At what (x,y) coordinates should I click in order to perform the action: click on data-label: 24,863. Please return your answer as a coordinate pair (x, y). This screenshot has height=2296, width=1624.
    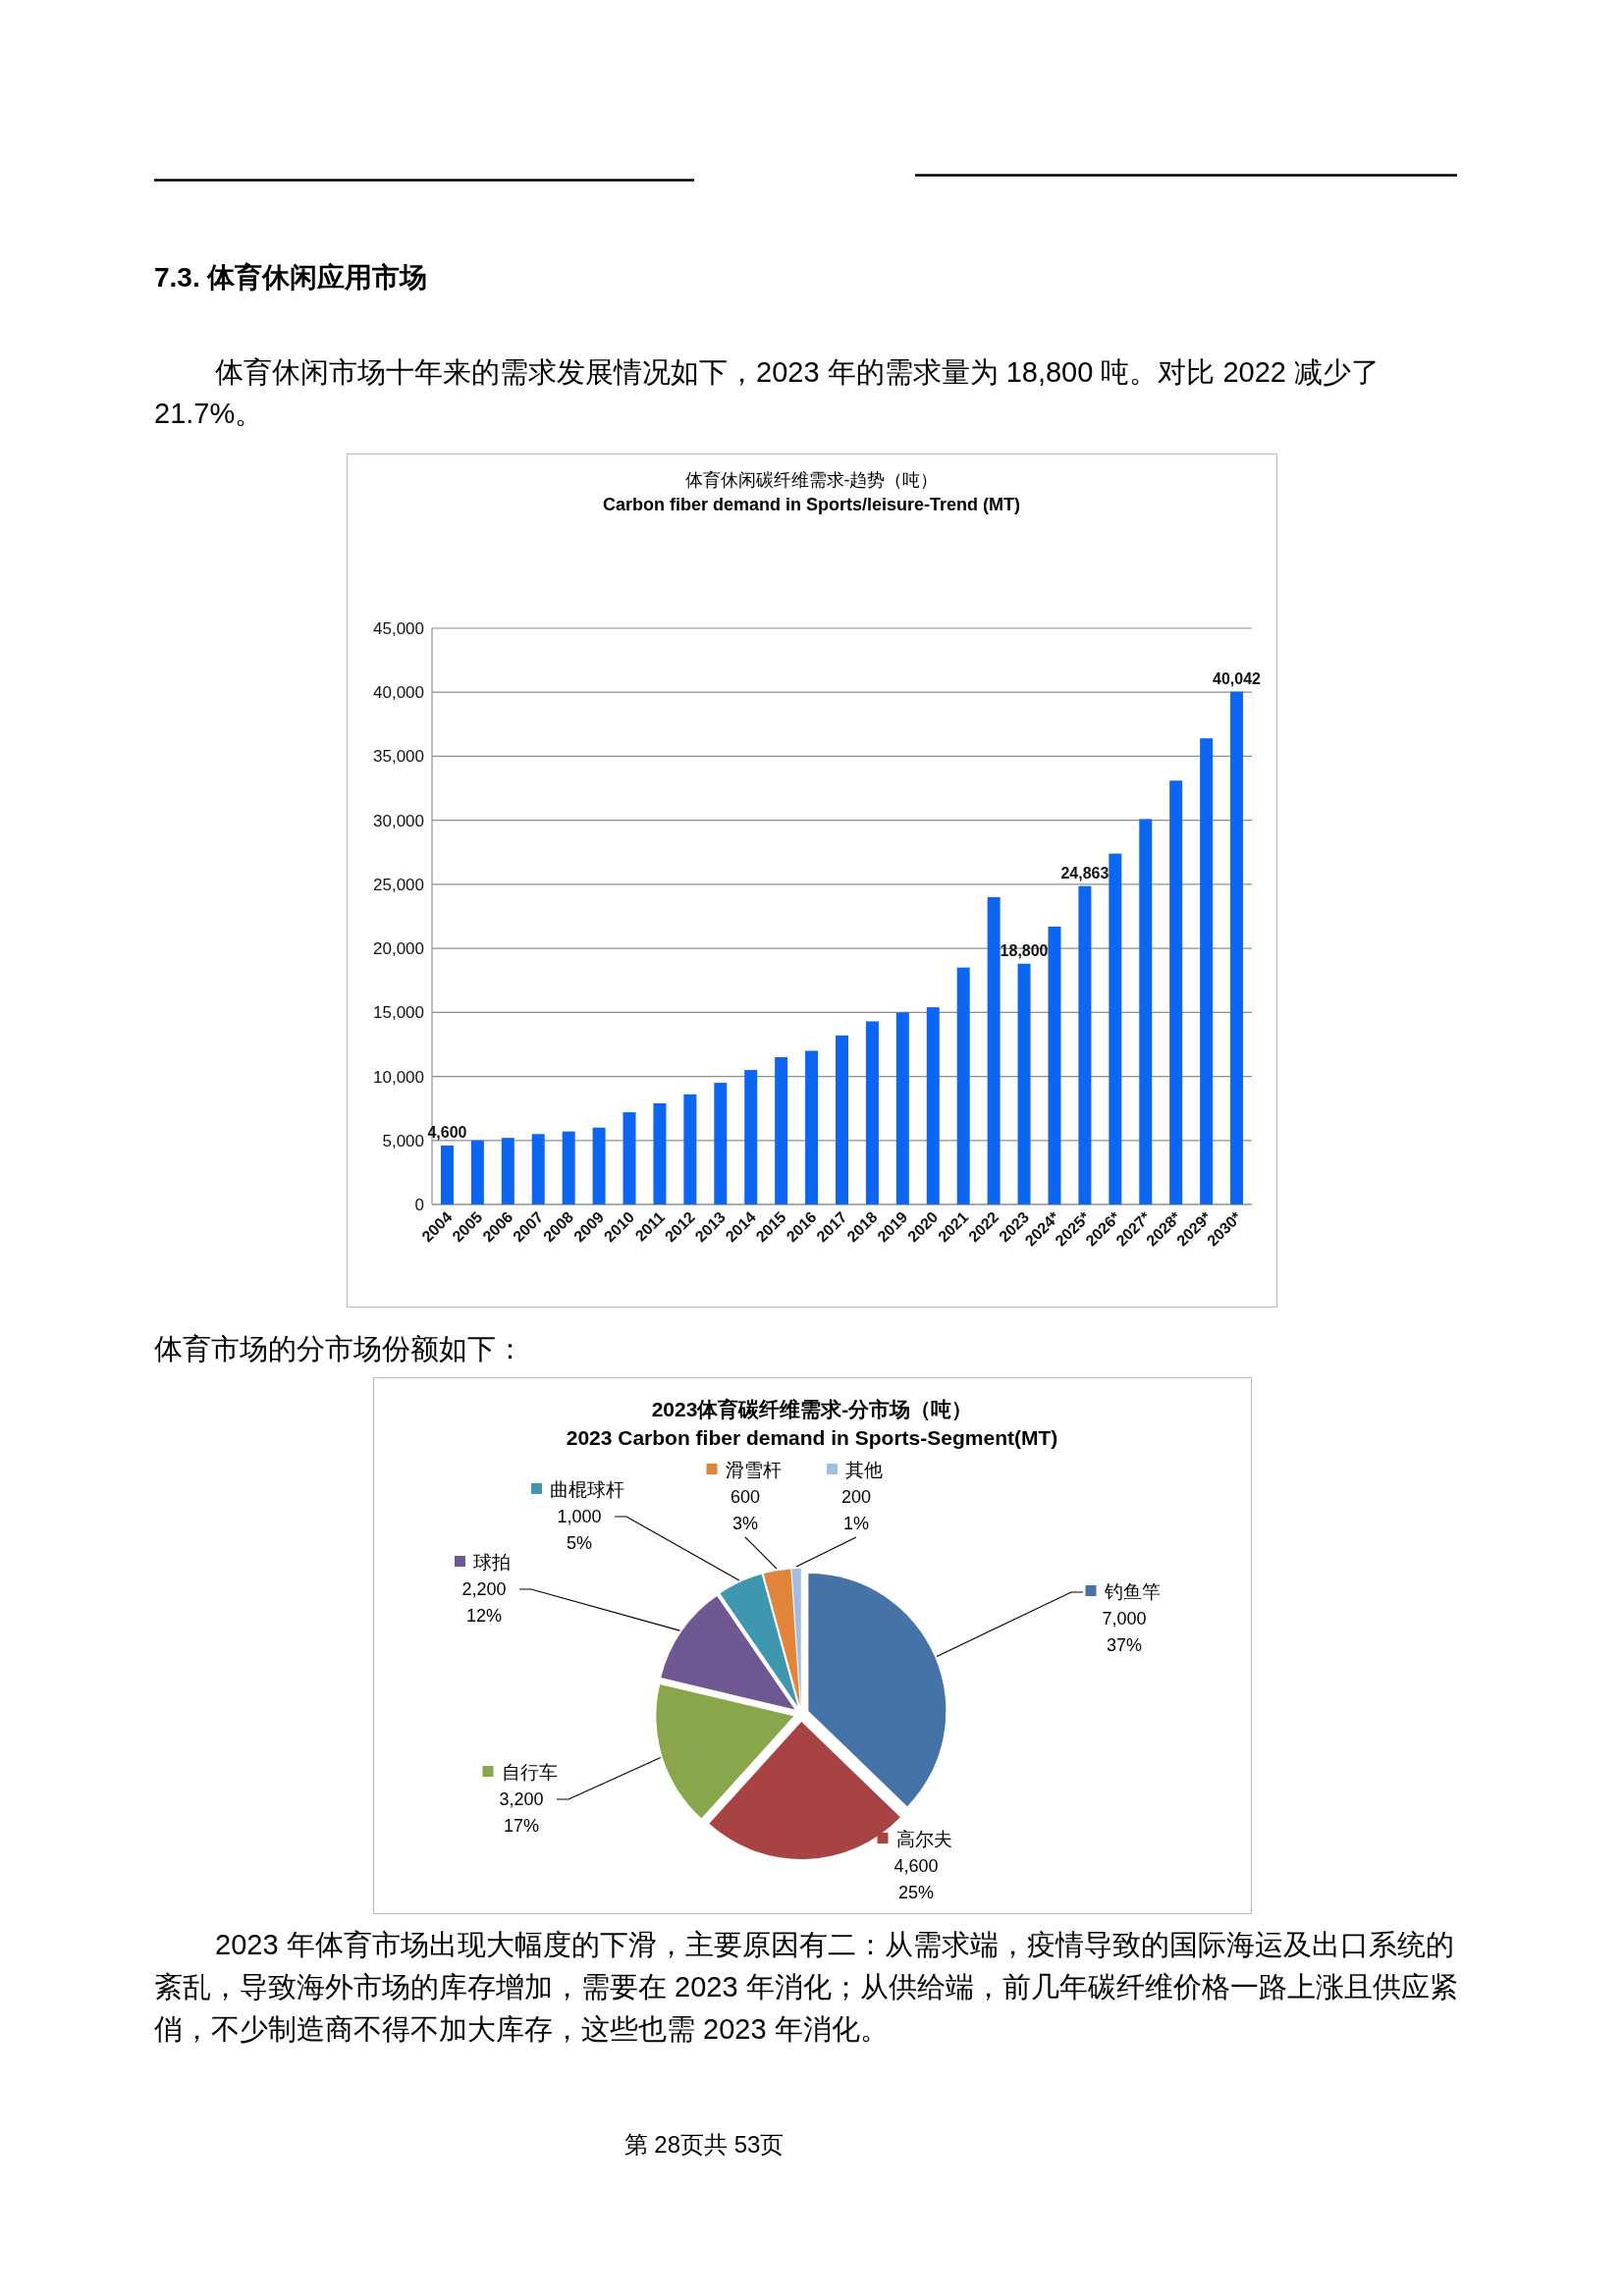
    Looking at the image, I should click on (1085, 872).